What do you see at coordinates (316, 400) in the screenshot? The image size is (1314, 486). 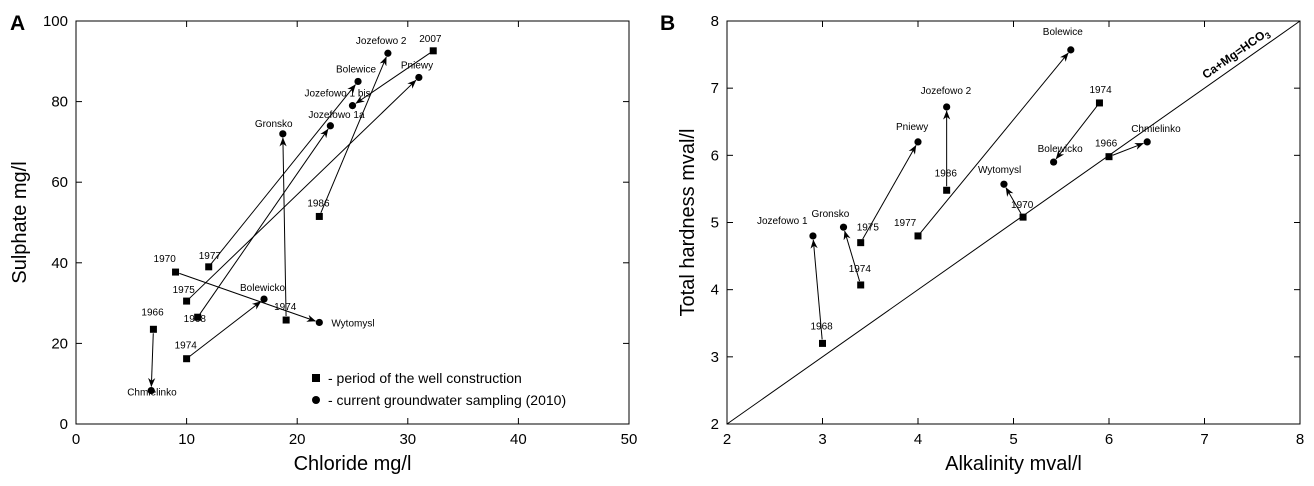 I see `legend-circle-marker` at bounding box center [316, 400].